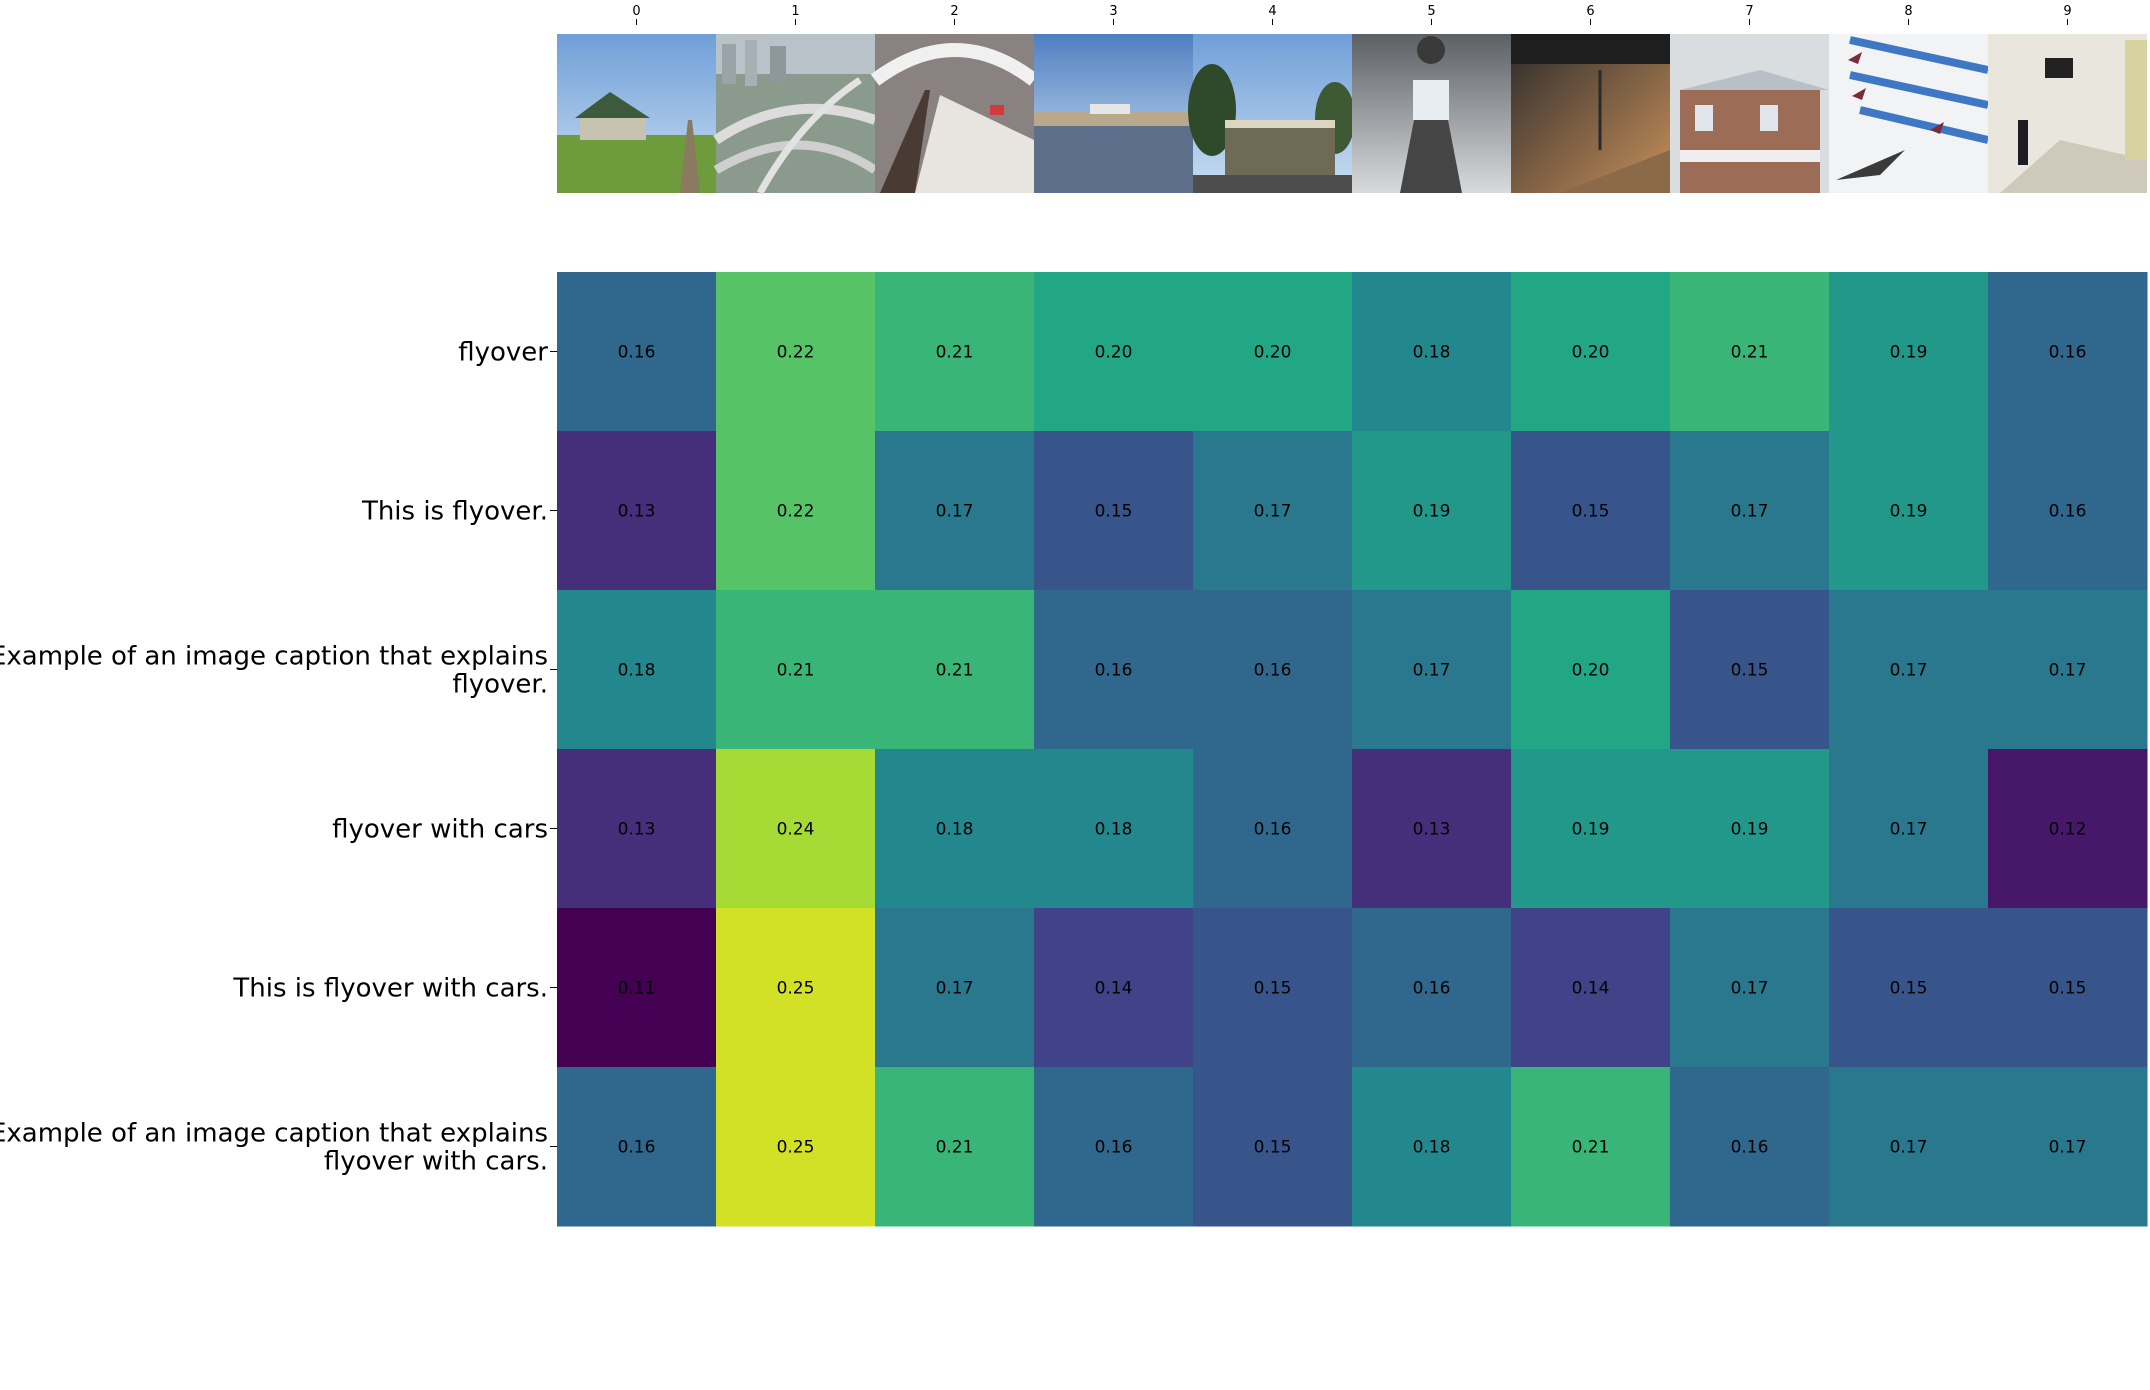  I want to click on x-tick-label-8: 8, so click(1908, 11).